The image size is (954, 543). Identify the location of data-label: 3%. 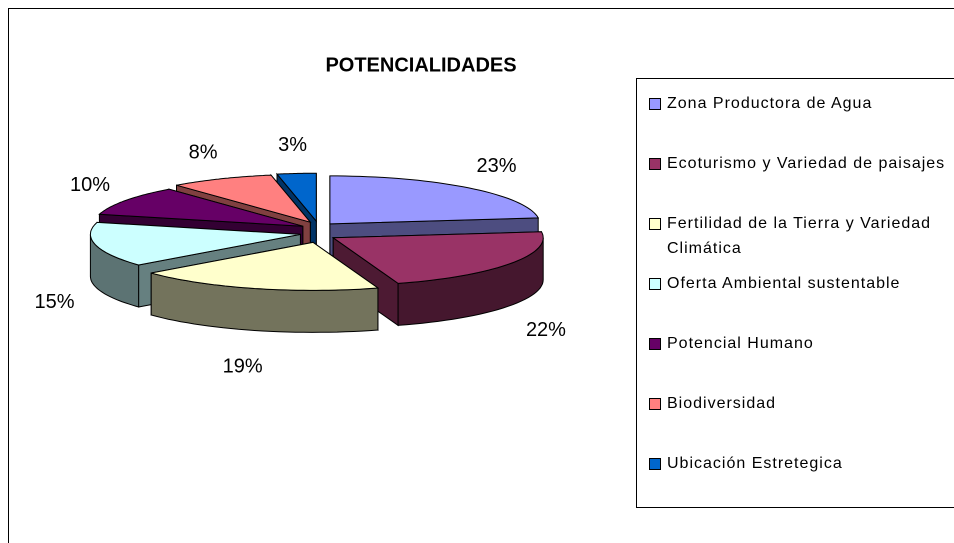
(292, 145).